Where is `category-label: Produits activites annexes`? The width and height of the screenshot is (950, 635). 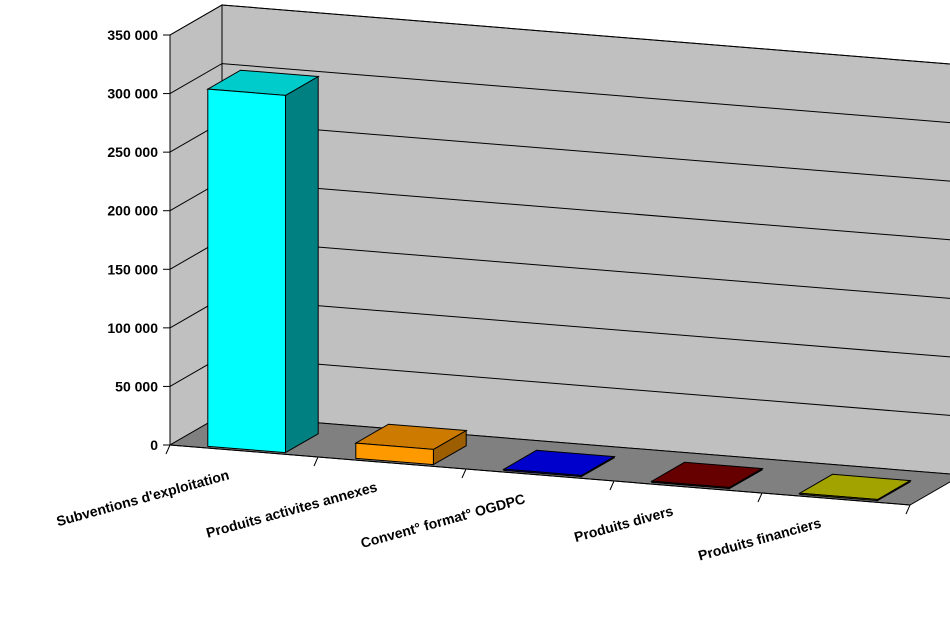
category-label: Produits activites annexes is located at coordinates (291, 509).